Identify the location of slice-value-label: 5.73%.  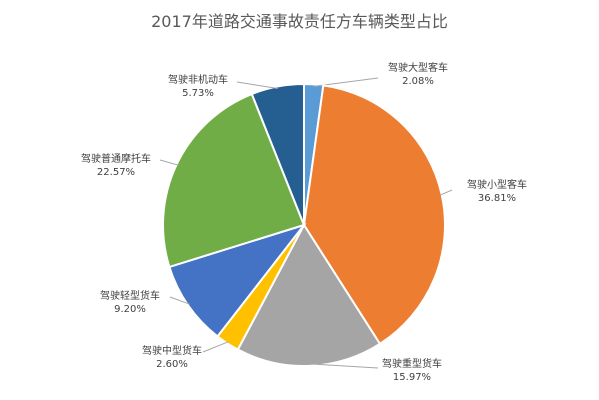
(198, 93).